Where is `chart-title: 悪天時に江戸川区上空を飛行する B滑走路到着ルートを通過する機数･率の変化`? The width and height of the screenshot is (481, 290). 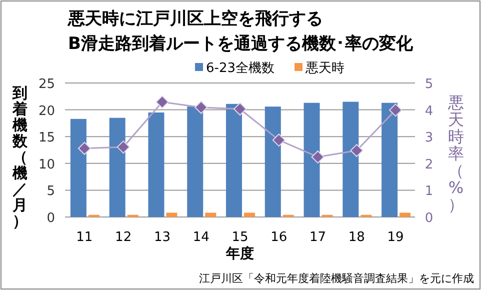 chart-title: 悪天時に江戸川区上空を飛行する B滑走路到着ルートを通過する機数･率の変化 is located at coordinates (240, 31).